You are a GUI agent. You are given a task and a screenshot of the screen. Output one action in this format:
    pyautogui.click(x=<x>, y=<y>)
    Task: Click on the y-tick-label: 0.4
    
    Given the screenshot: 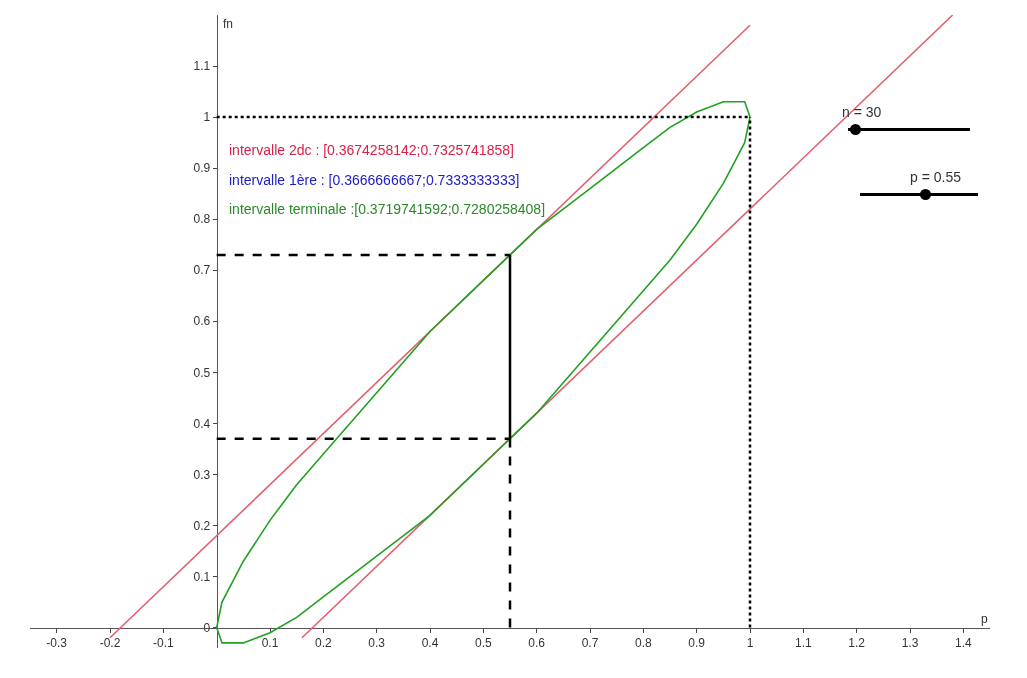 What is the action you would take?
    pyautogui.click(x=202, y=423)
    